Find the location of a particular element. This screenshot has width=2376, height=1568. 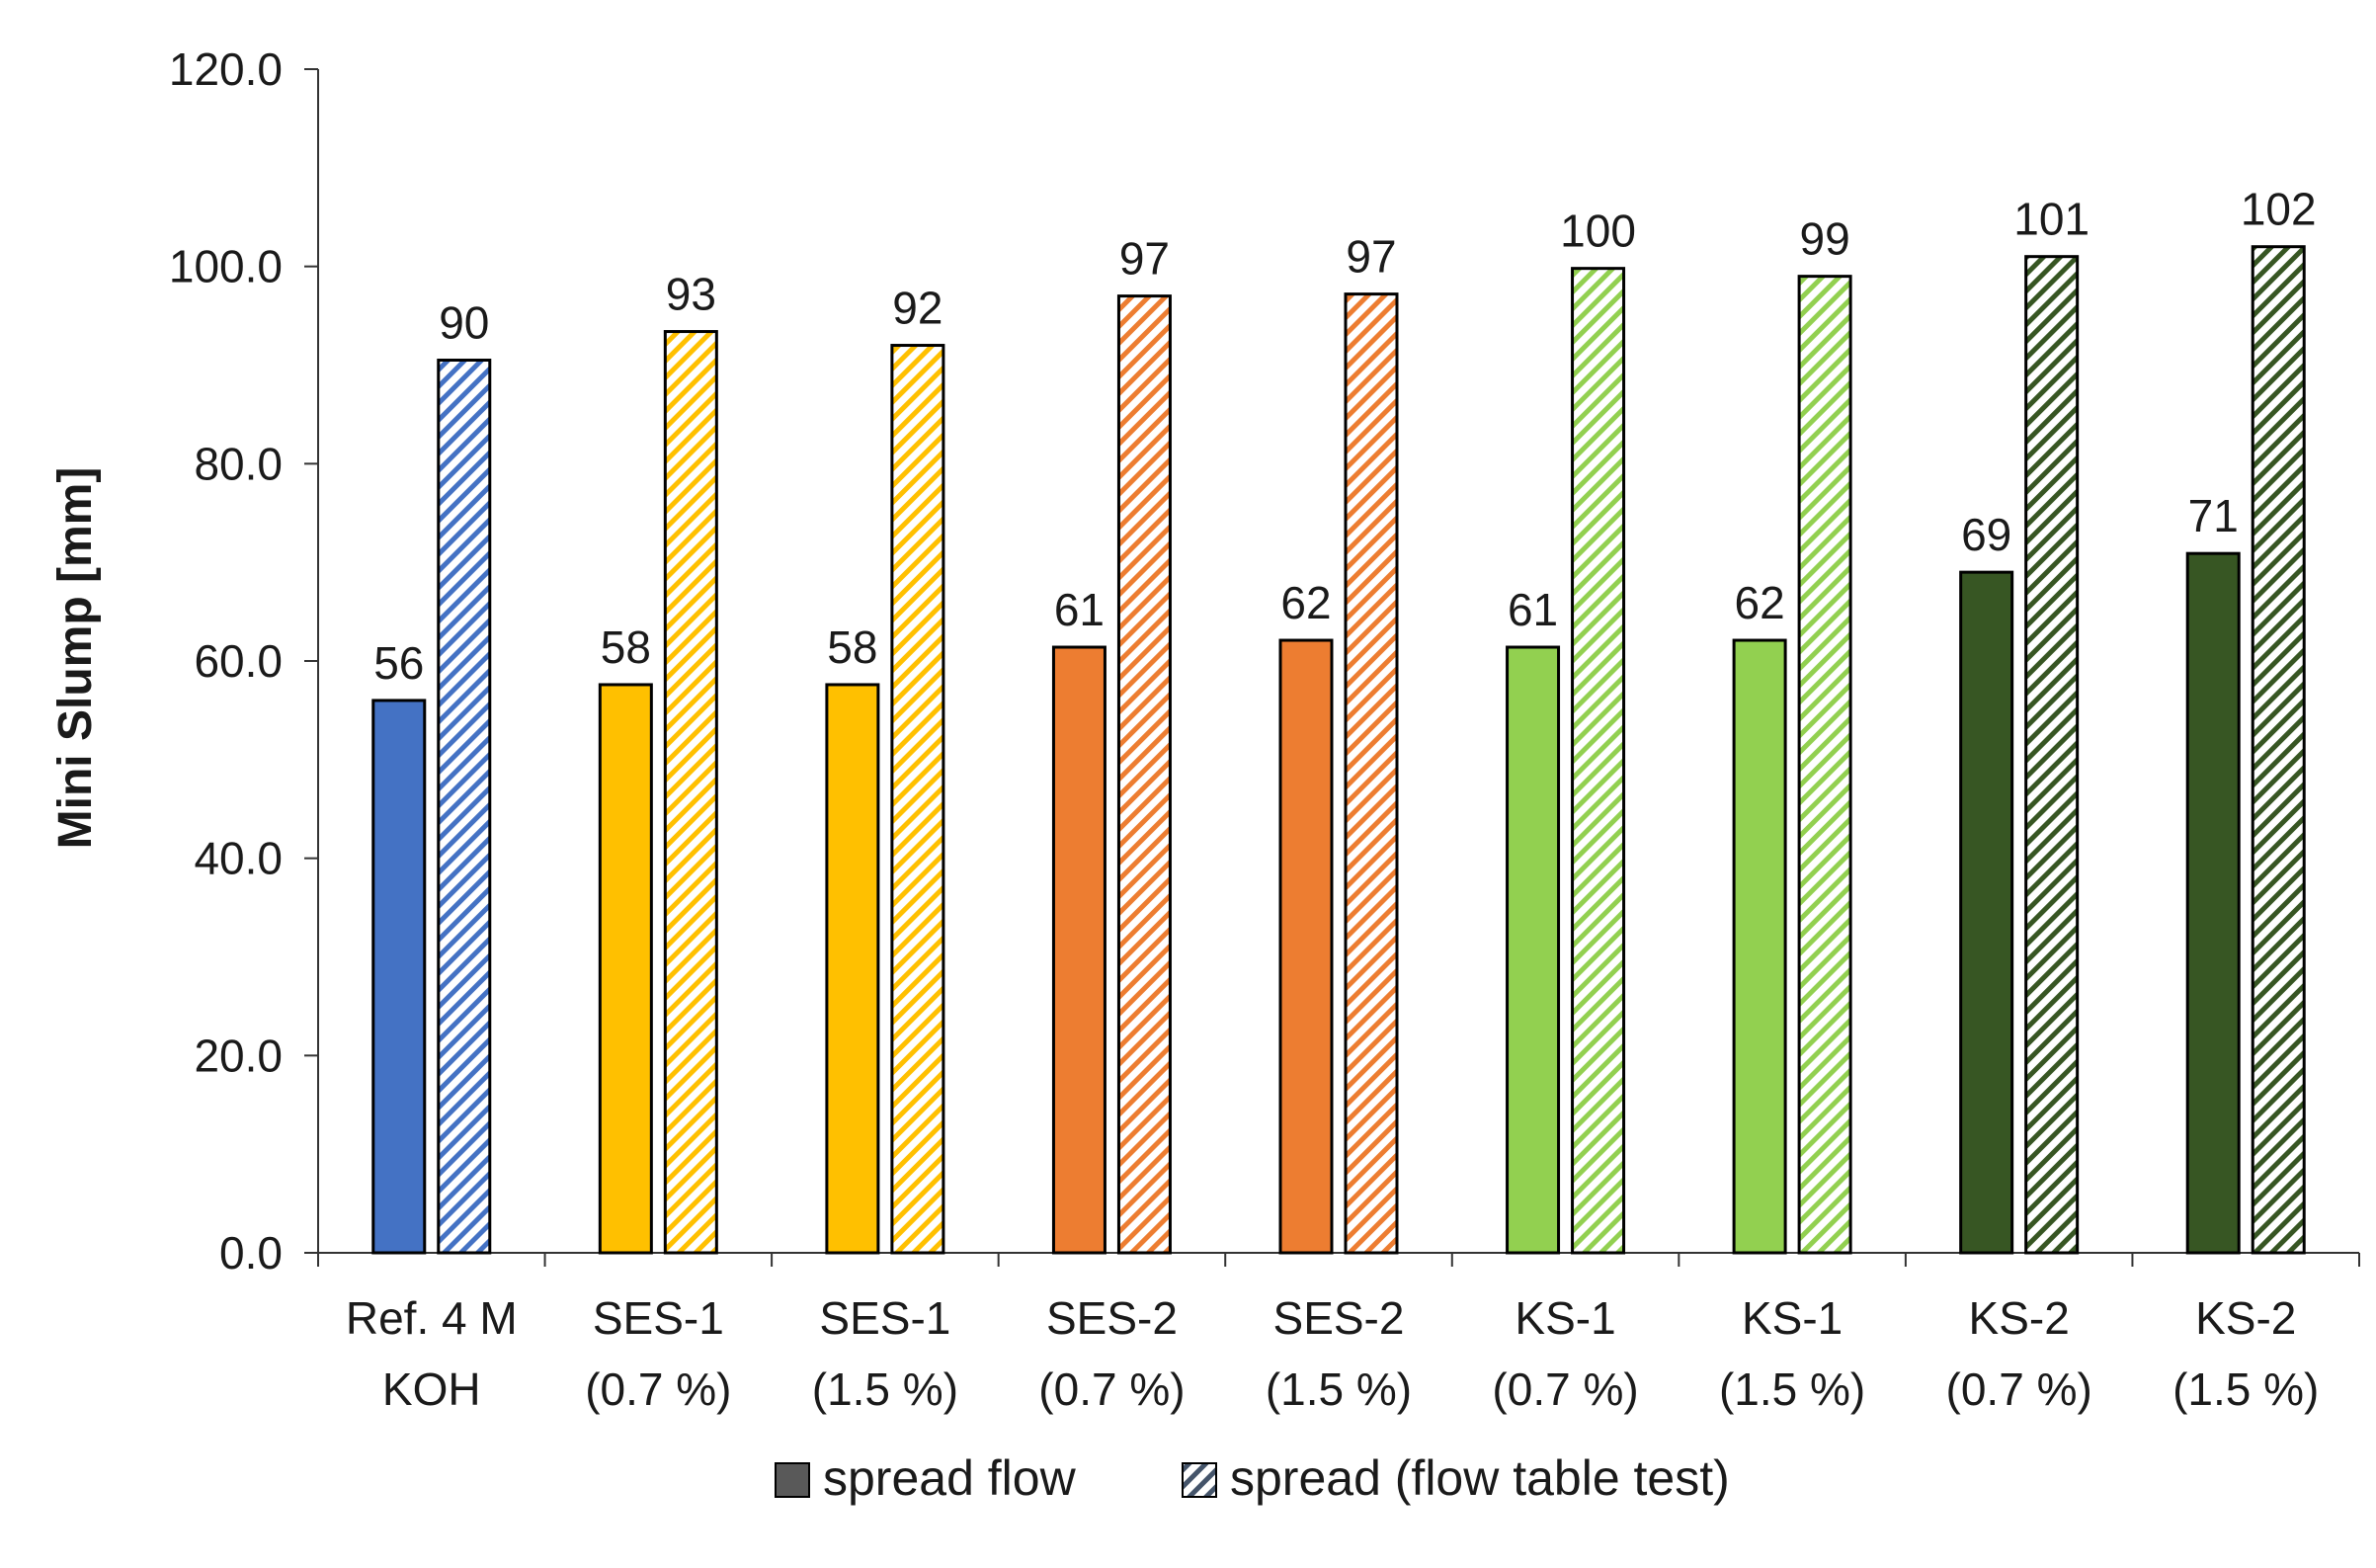

y-tick-label: 120.0 is located at coordinates (226, 69).